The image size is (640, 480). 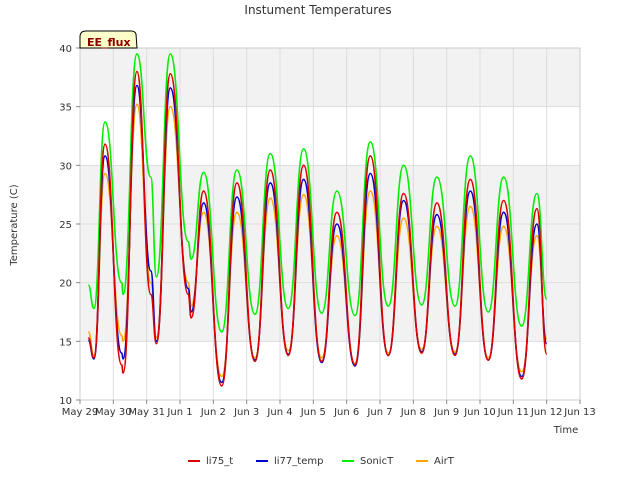 What do you see at coordinates (298, 461) in the screenshot?
I see `legend-label-li77-temp: li77_temp` at bounding box center [298, 461].